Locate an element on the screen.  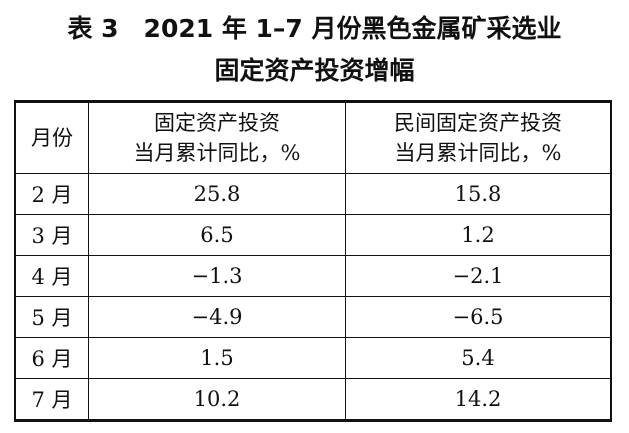
table-cell: −2.1 is located at coordinates (478, 276).